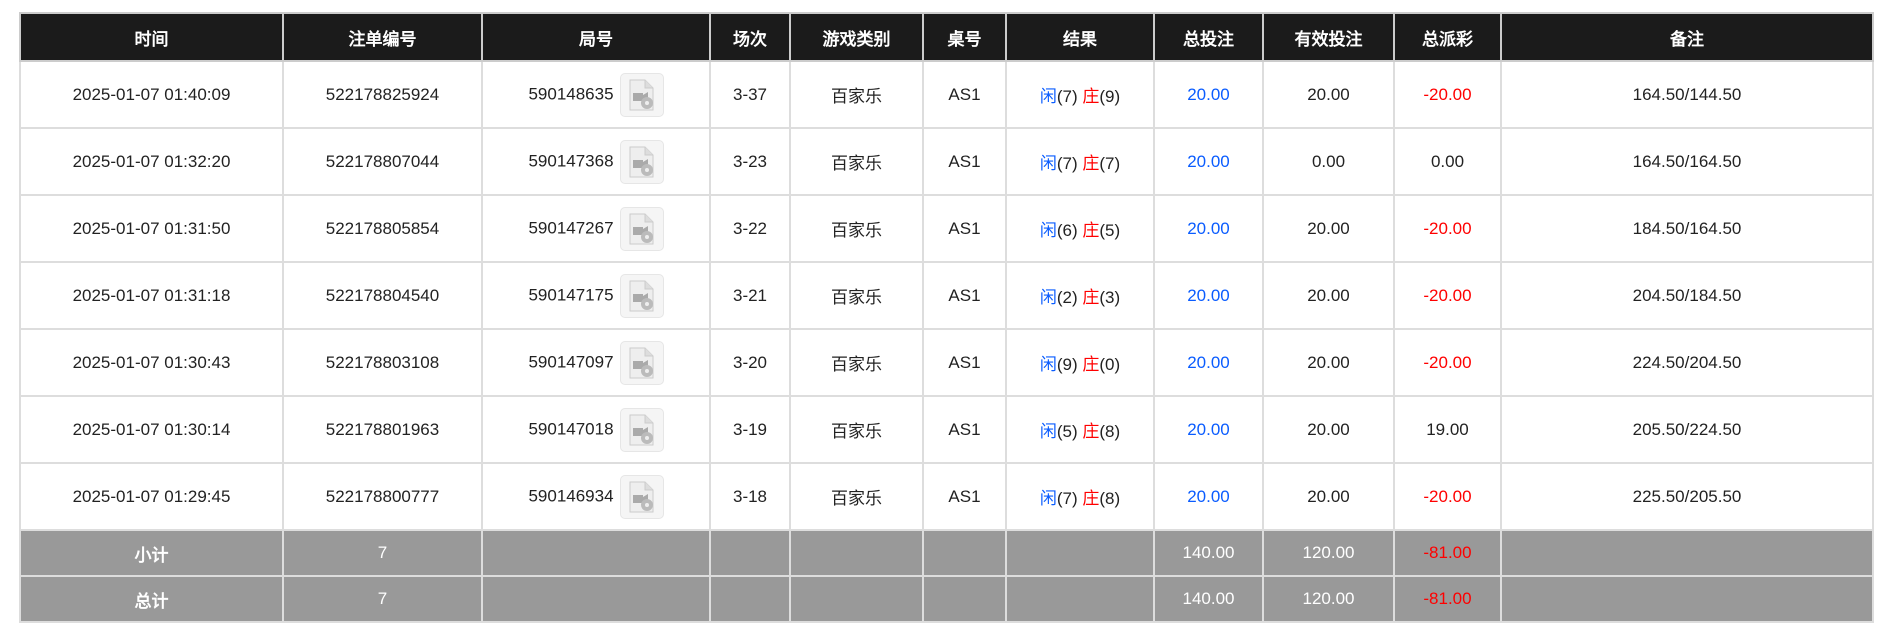 Image resolution: width=1877 pixels, height=623 pixels. I want to click on table-header: 时间 注单编号 局号 场次 游戏类别 桌号 结果 总投注 有效投注 总派彩 备注, so click(946, 37).